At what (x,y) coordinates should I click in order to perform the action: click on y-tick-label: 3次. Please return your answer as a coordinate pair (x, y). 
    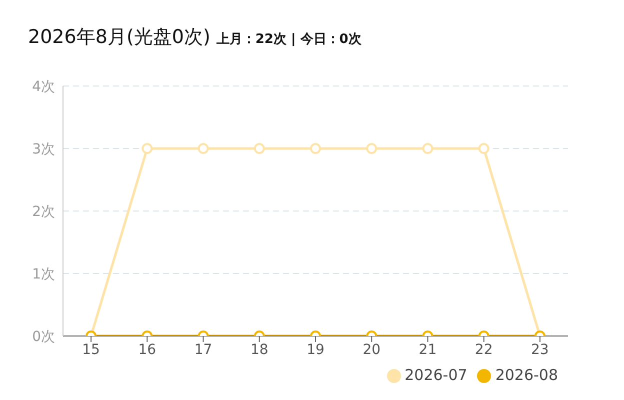
    Looking at the image, I should click on (43, 149).